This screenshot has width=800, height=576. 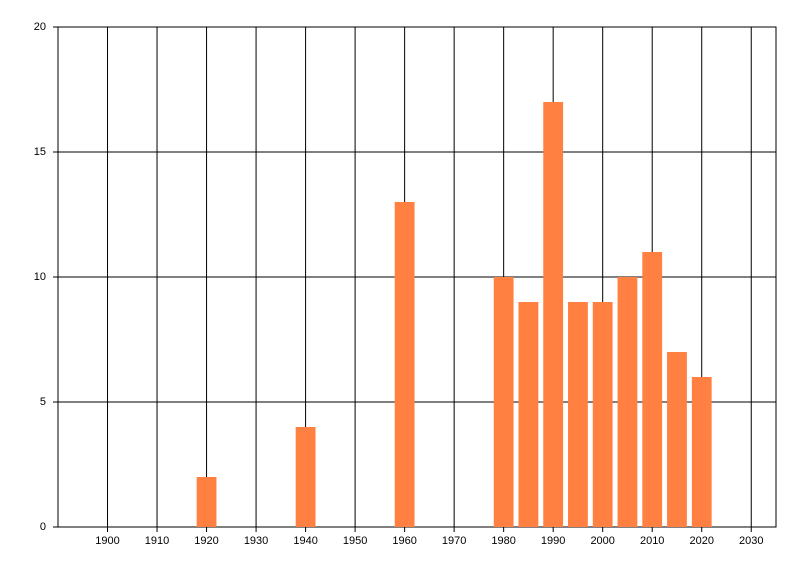 What do you see at coordinates (40, 152) in the screenshot?
I see `y-tick-label: 15` at bounding box center [40, 152].